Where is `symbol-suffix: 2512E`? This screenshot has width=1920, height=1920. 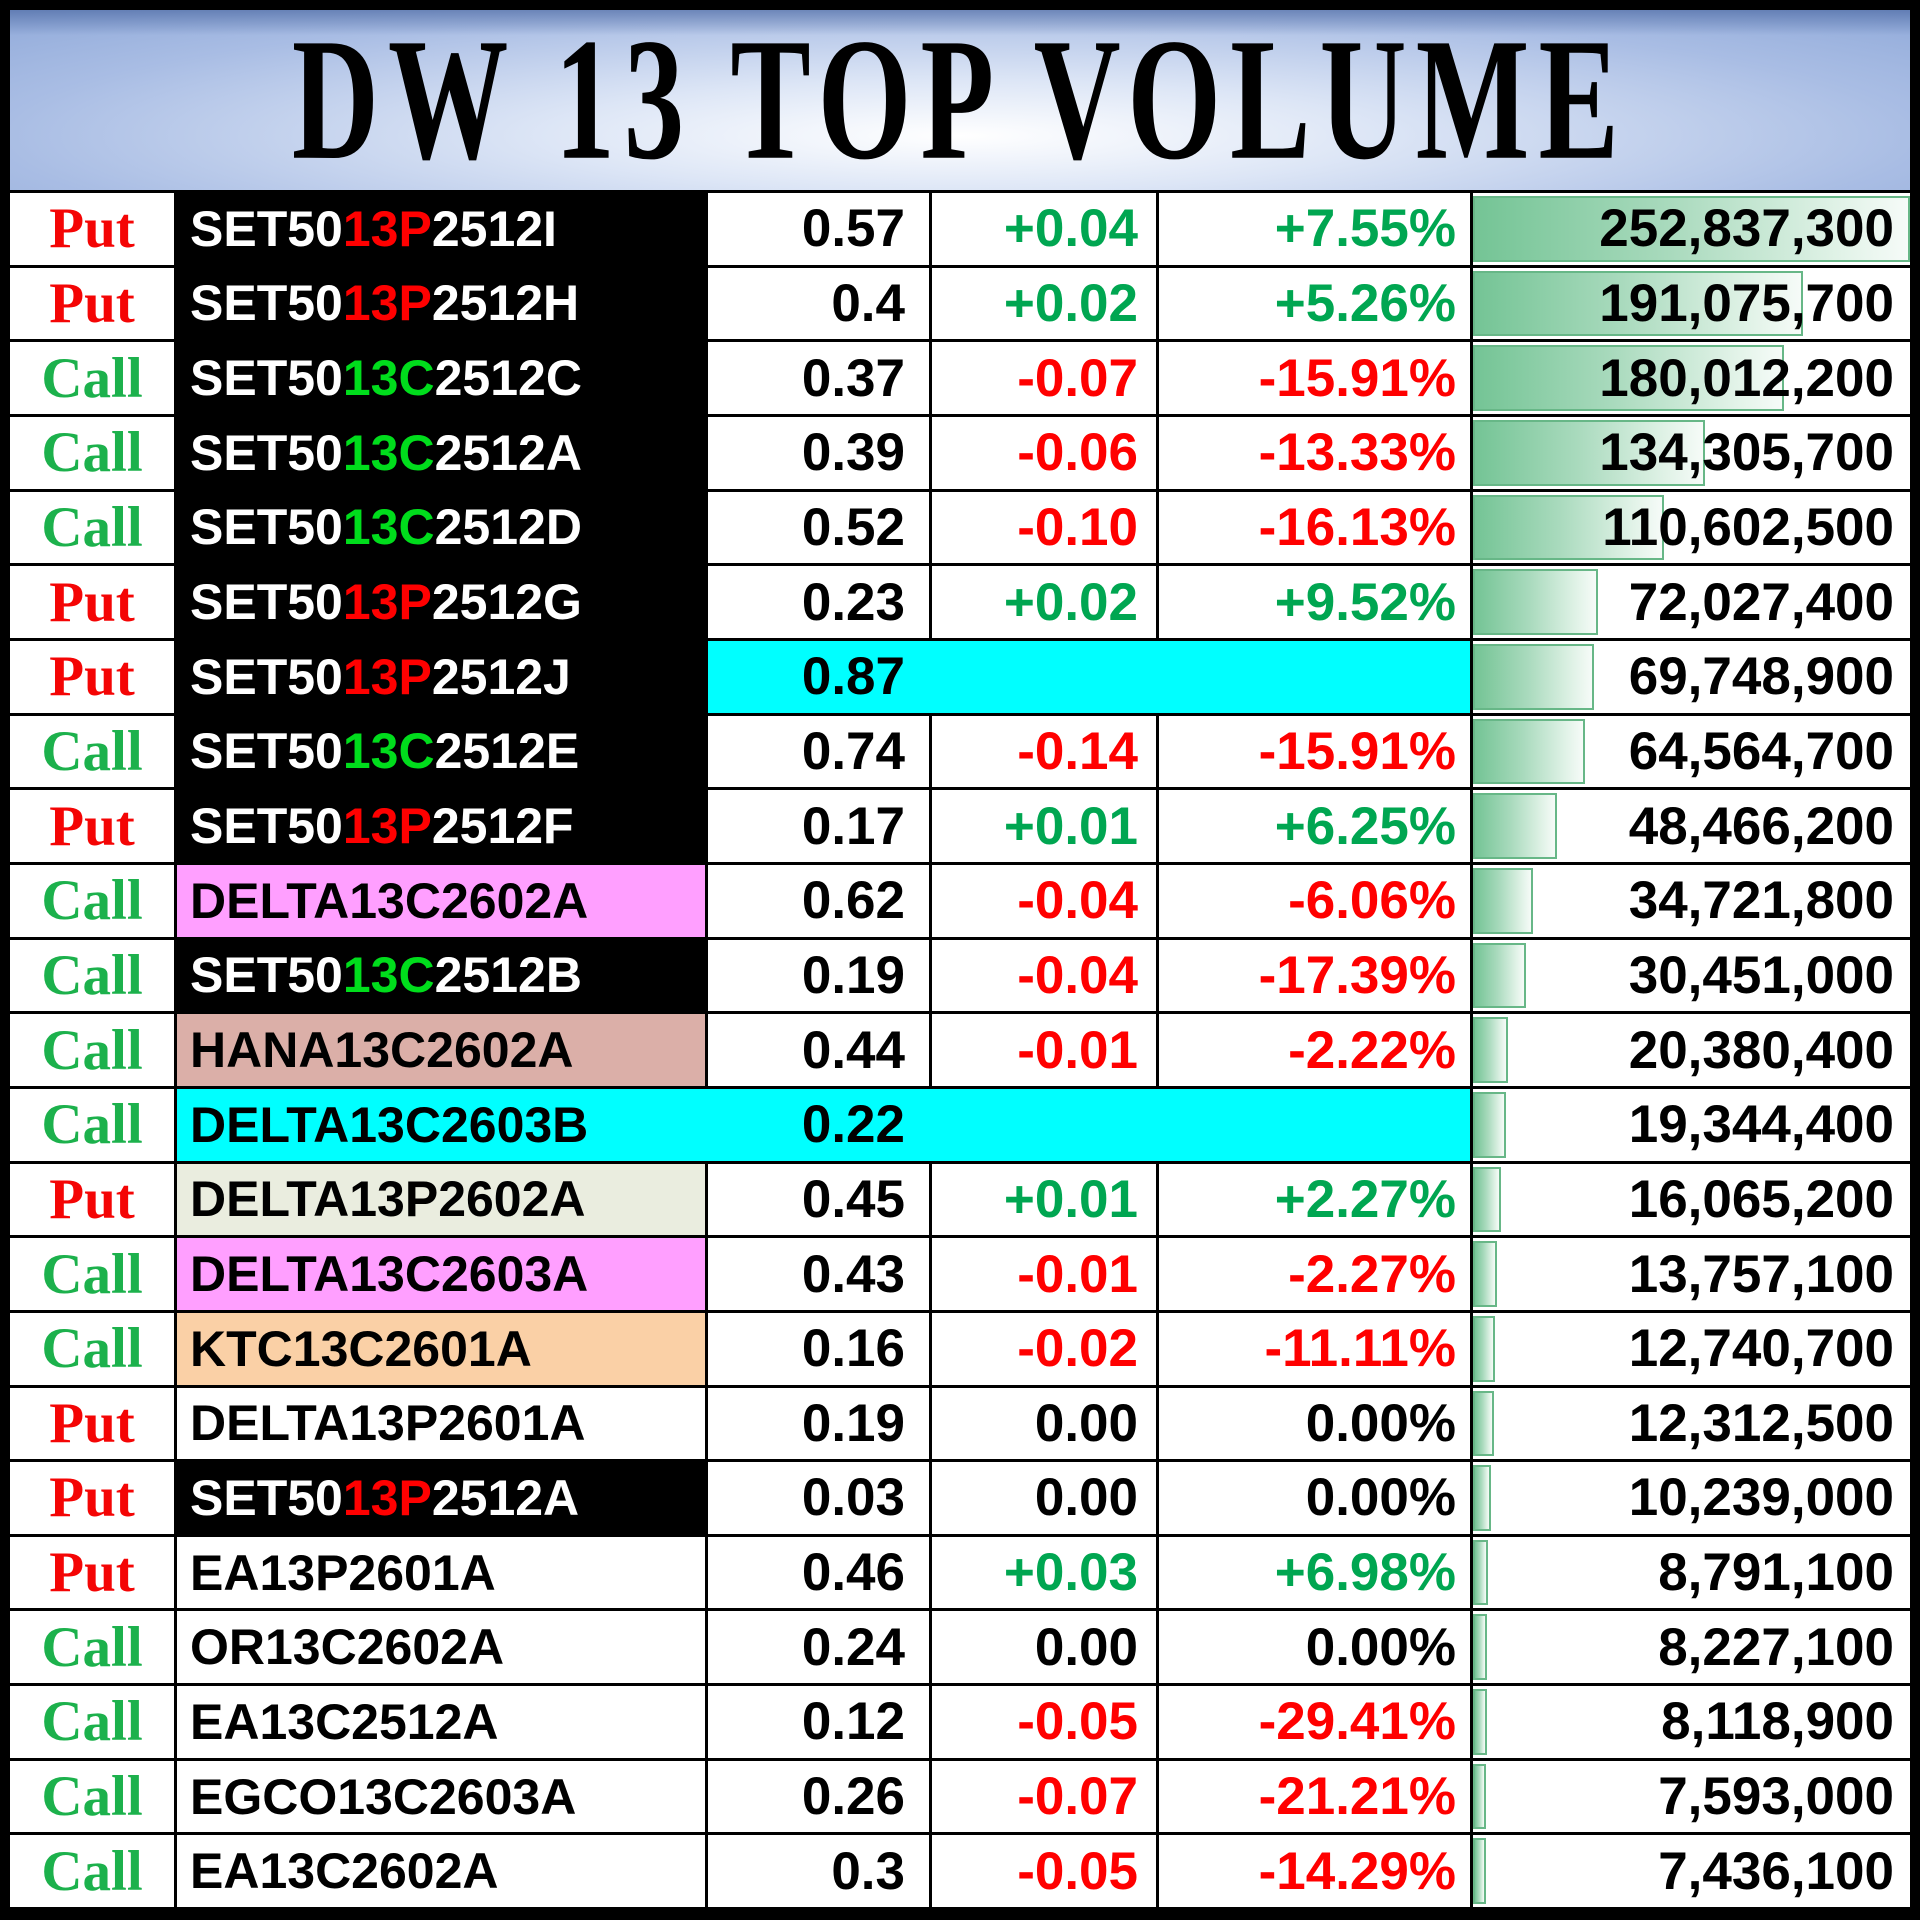
symbol-suffix: 2512E is located at coordinates (507, 751).